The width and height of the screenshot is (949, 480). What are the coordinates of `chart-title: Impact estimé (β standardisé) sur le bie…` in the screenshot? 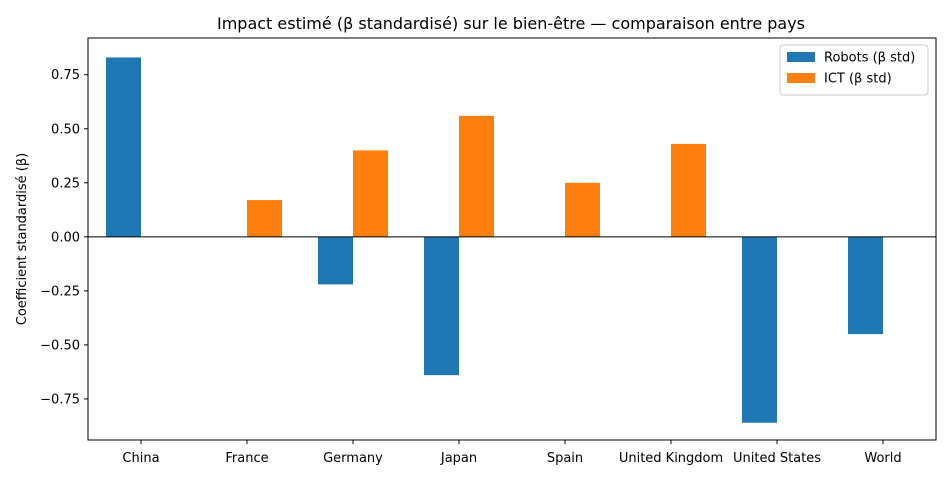 It's located at (511, 23).